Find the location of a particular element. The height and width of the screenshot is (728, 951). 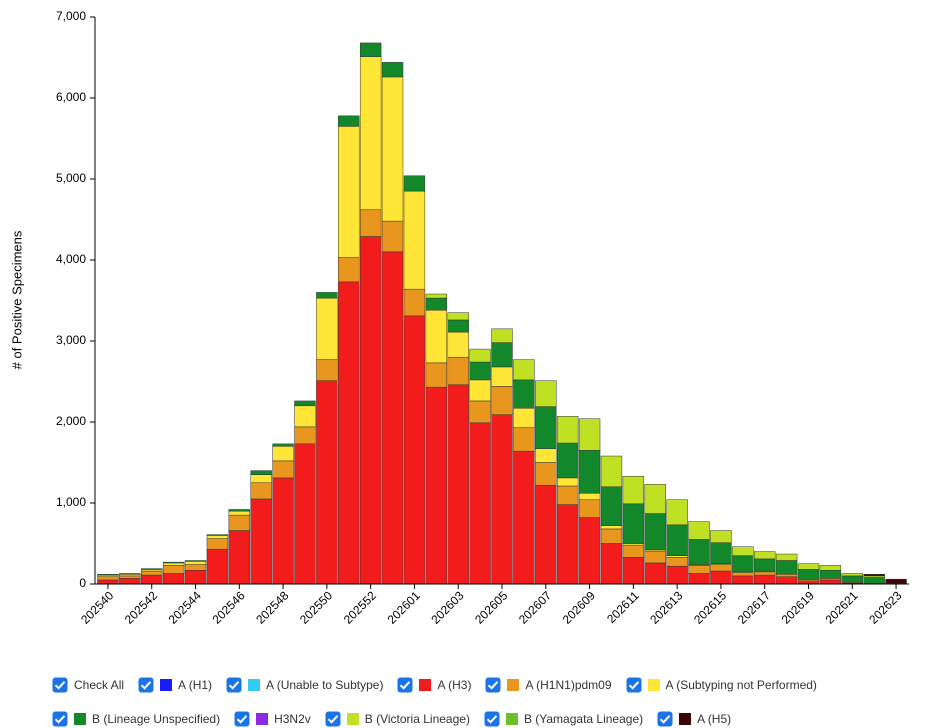

y-tick-label: 6,000 is located at coordinates (71, 97).